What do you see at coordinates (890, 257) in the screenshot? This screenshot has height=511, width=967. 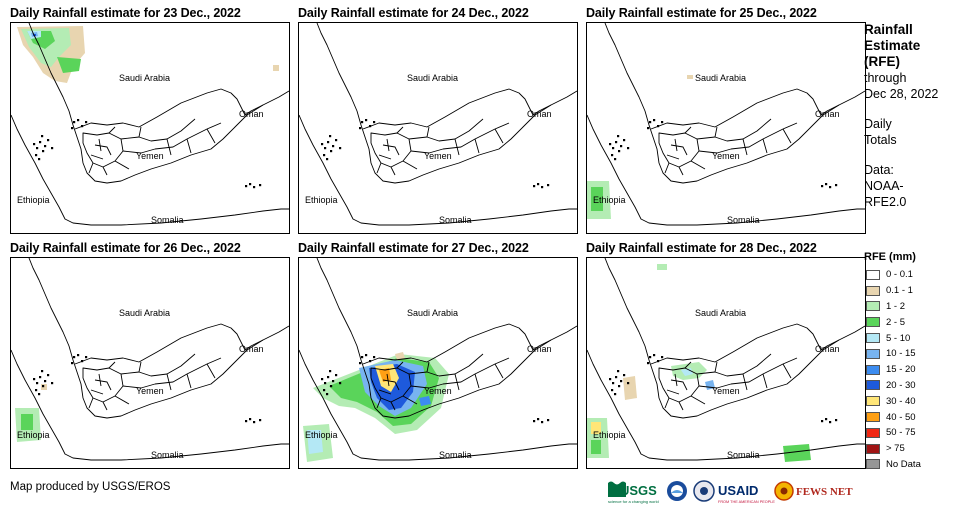 I see `legend-title: RFE (mm)` at bounding box center [890, 257].